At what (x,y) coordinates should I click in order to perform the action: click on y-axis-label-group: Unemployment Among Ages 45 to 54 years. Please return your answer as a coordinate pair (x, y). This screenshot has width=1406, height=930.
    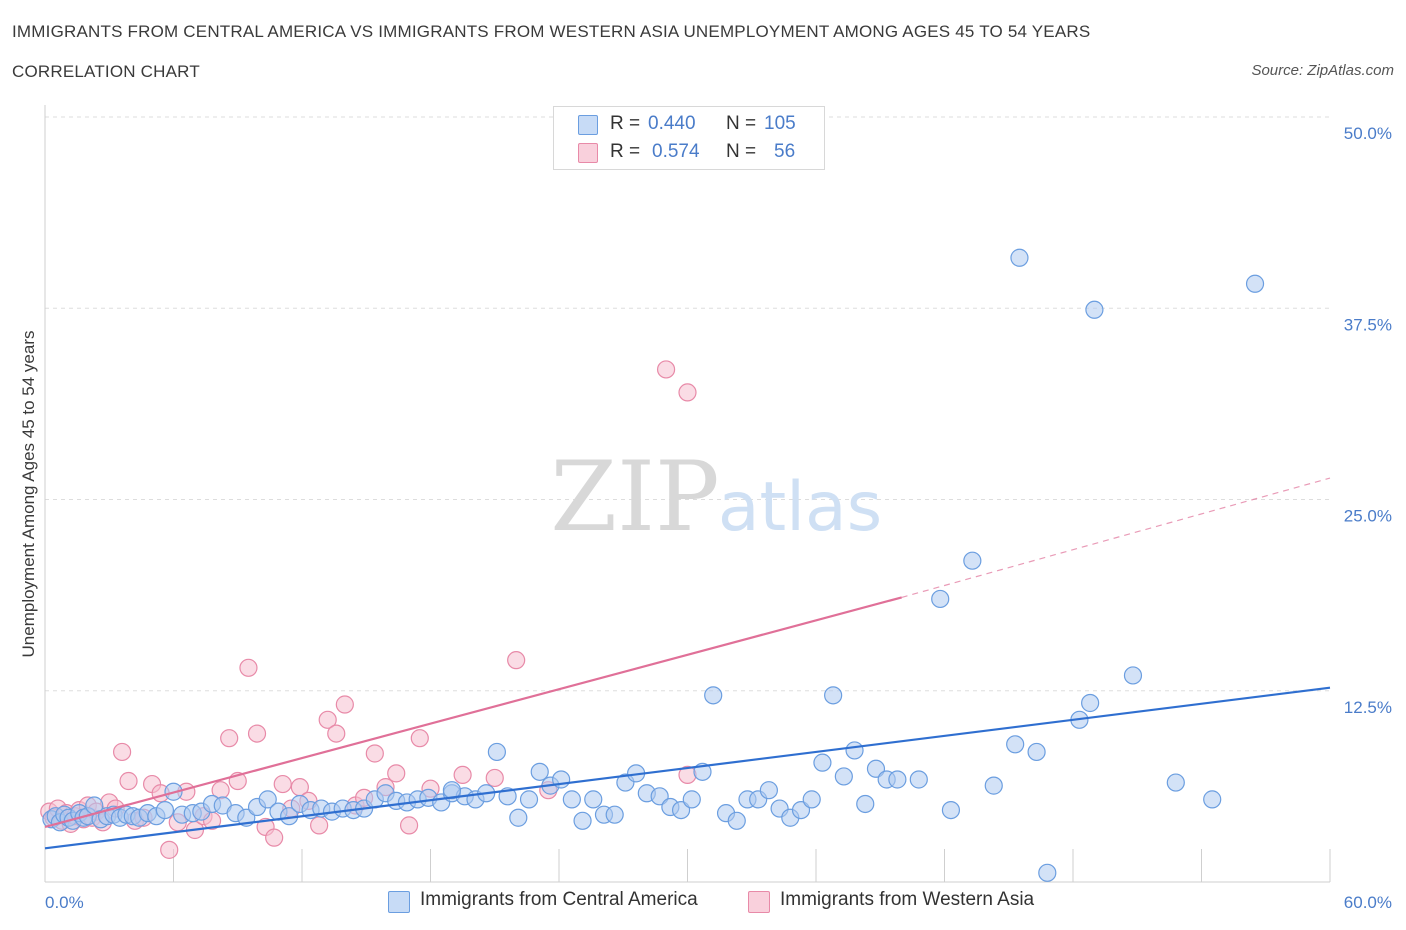
    Looking at the image, I should click on (28, 494).